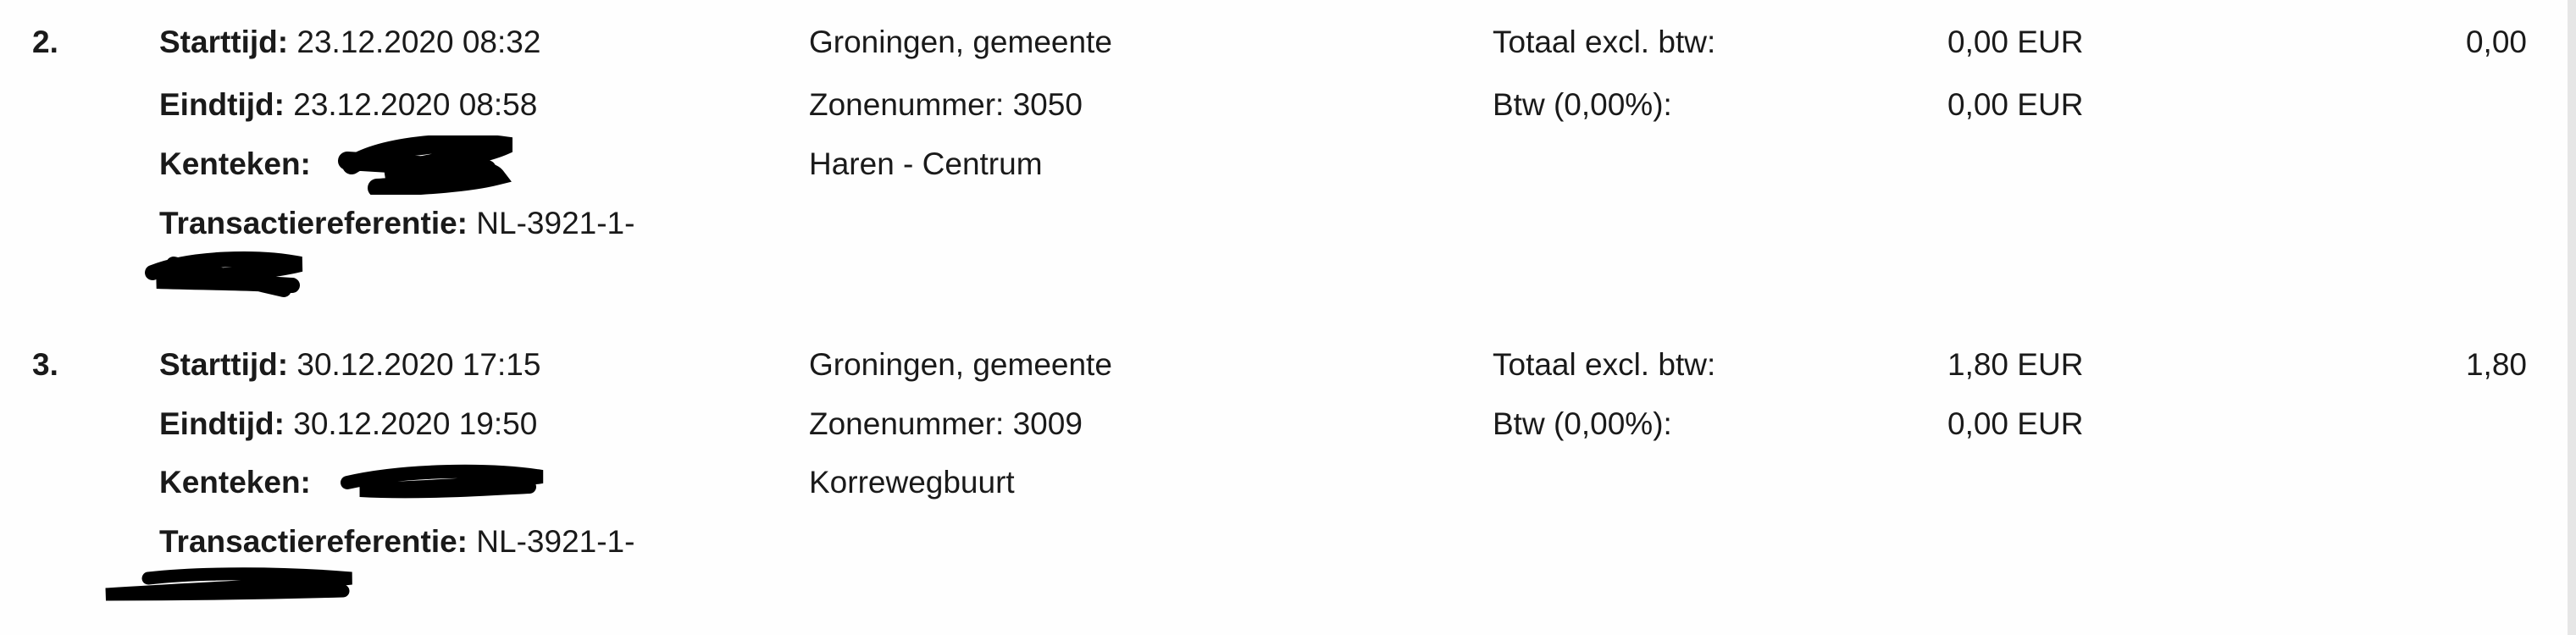  What do you see at coordinates (2015, 42) in the screenshot?
I see `total-excl-value: 0,00 EUR` at bounding box center [2015, 42].